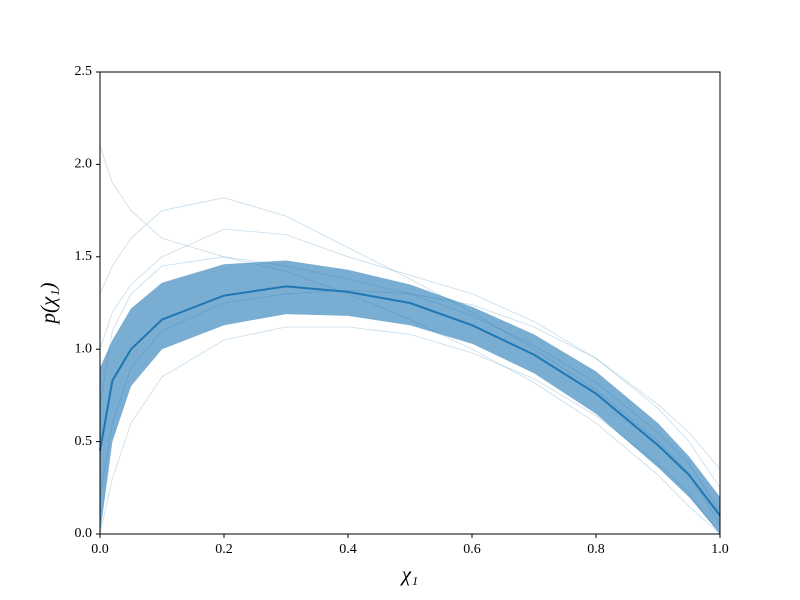 The width and height of the screenshot is (800, 600). I want to click on y-tick-label: 2.0, so click(84, 164).